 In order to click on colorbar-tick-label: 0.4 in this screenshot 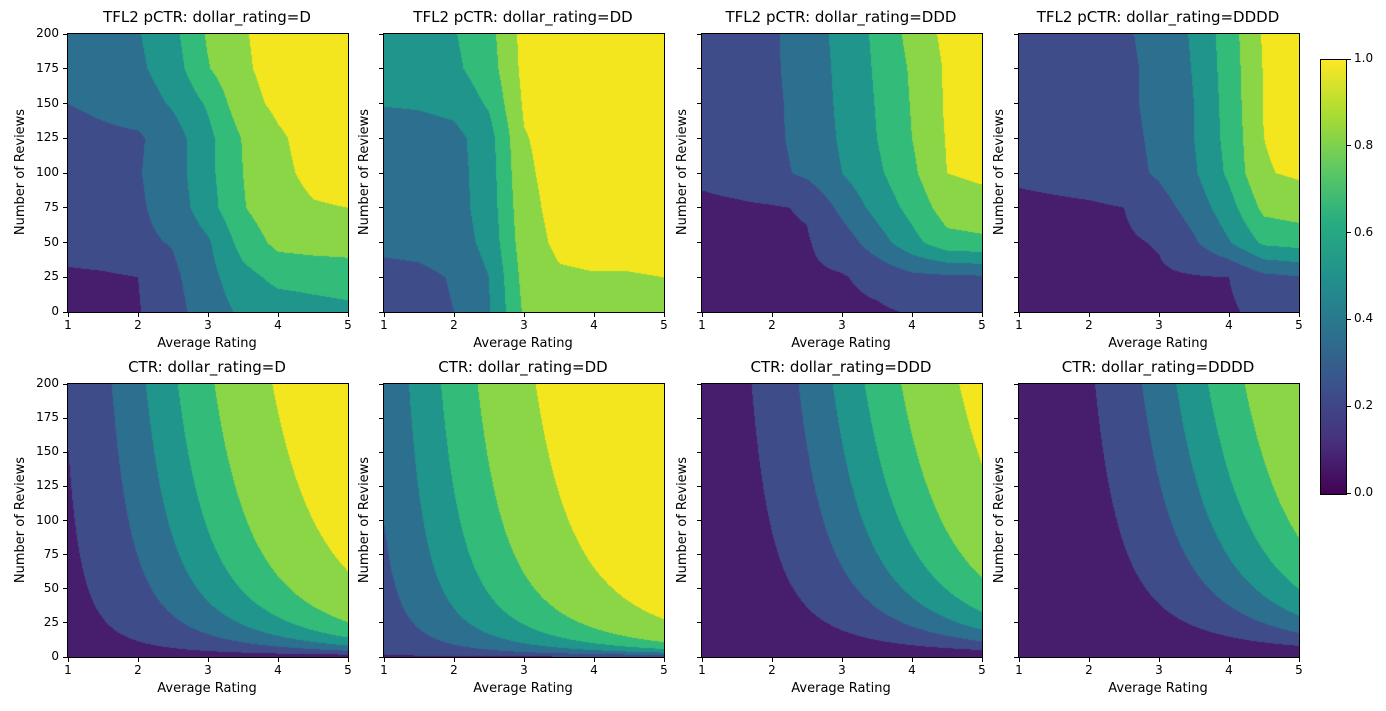, I will do `click(1364, 318)`.